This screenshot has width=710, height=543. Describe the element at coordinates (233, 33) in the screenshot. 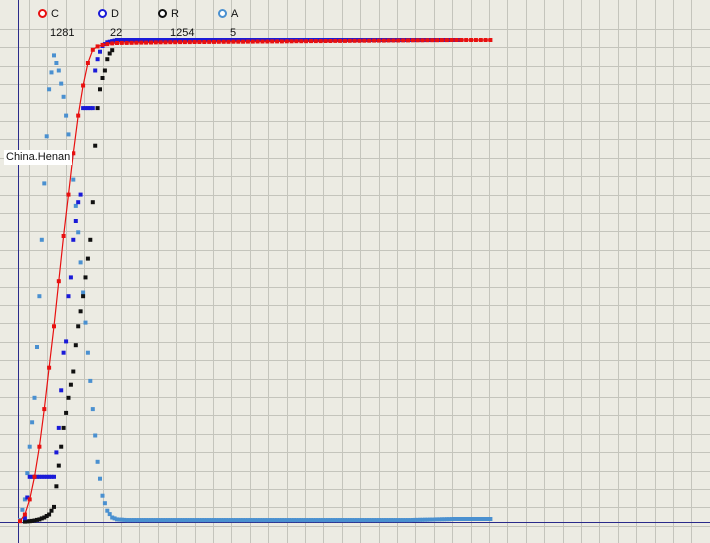

I see `legend-count-a: 5` at that location.